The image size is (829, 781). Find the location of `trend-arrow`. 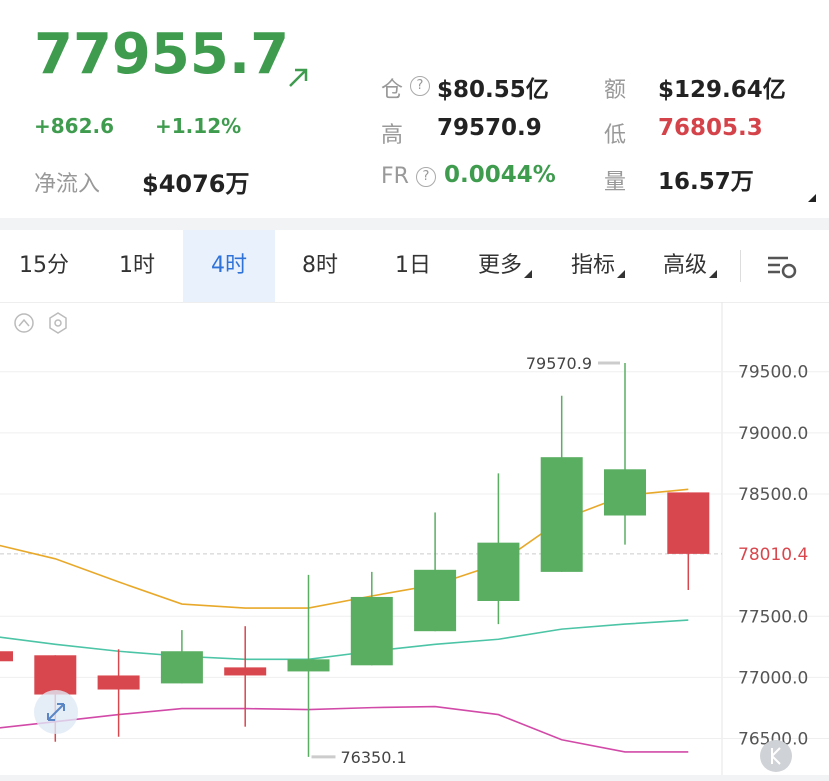

trend-arrow is located at coordinates (298, 77).